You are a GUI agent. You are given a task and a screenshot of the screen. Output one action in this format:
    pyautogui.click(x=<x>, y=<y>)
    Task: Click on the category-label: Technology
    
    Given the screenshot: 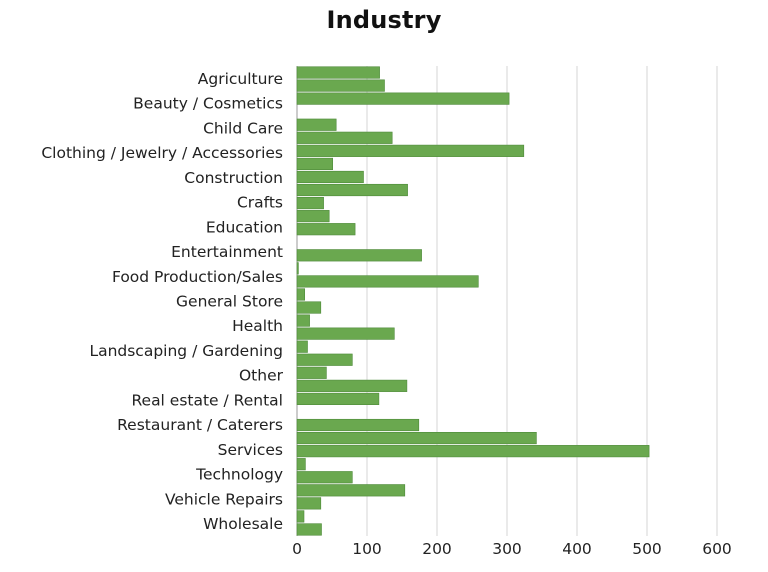 What is the action you would take?
    pyautogui.click(x=239, y=475)
    